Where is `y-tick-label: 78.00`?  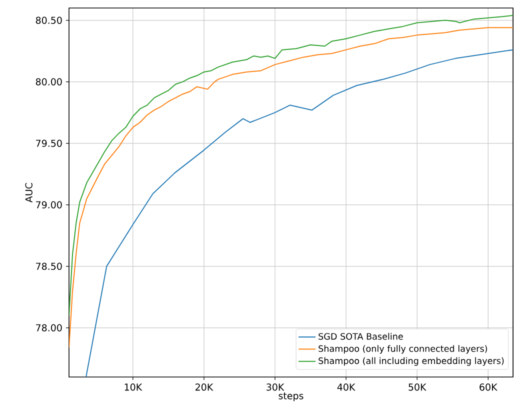 y-tick-label: 78.00 is located at coordinates (49, 328).